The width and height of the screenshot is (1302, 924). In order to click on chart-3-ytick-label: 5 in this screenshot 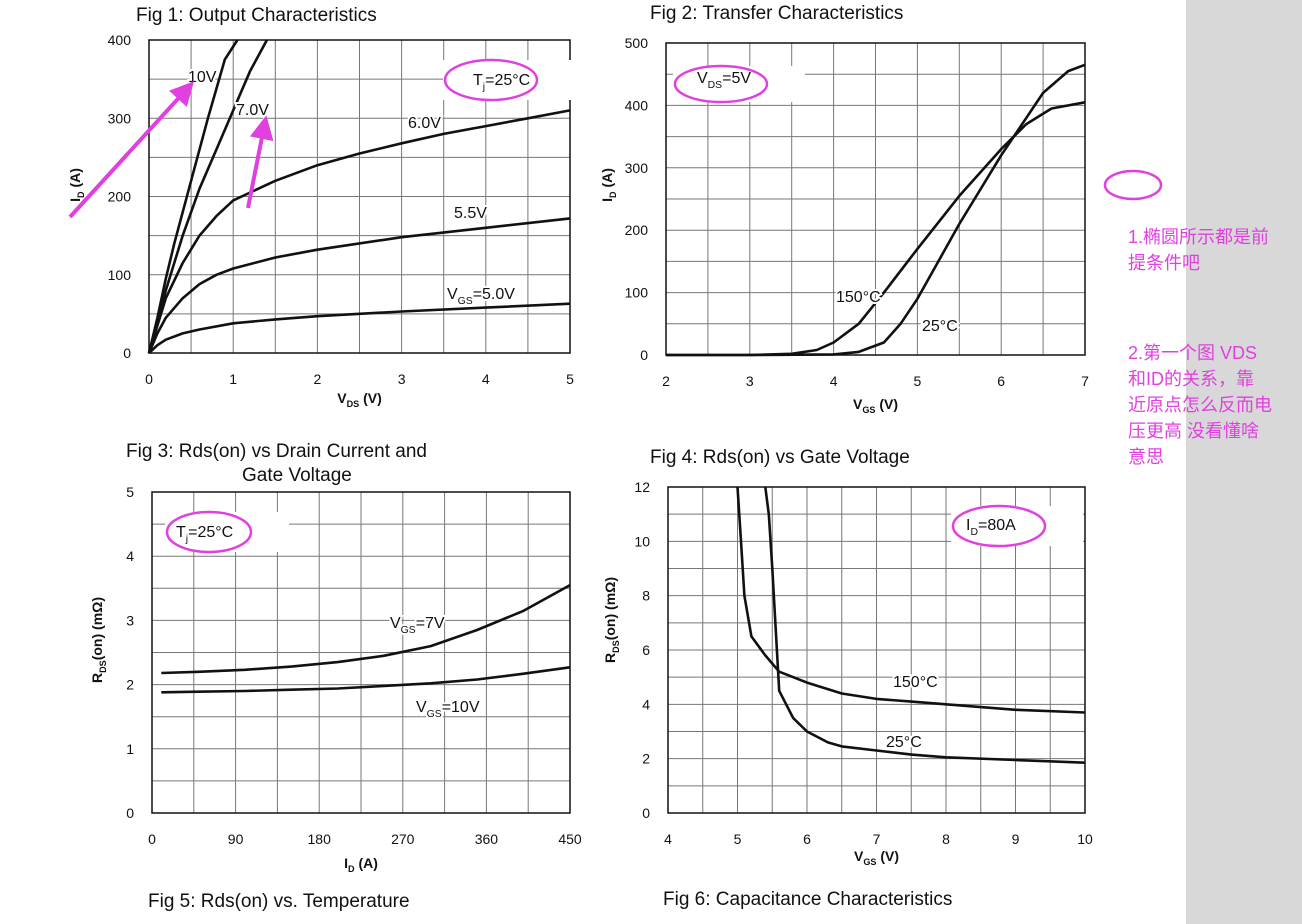, I will do `click(130, 492)`.